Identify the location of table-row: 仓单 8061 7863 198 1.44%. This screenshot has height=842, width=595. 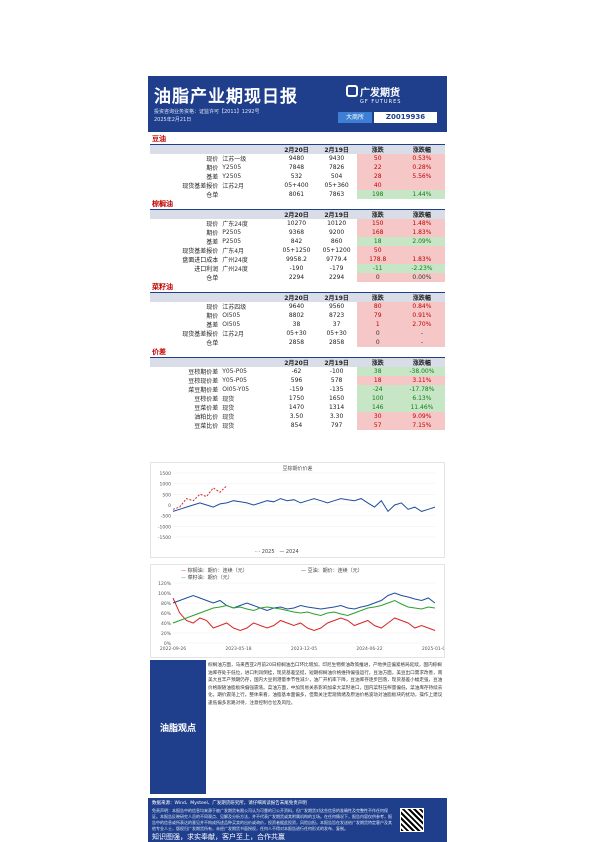
(297, 194).